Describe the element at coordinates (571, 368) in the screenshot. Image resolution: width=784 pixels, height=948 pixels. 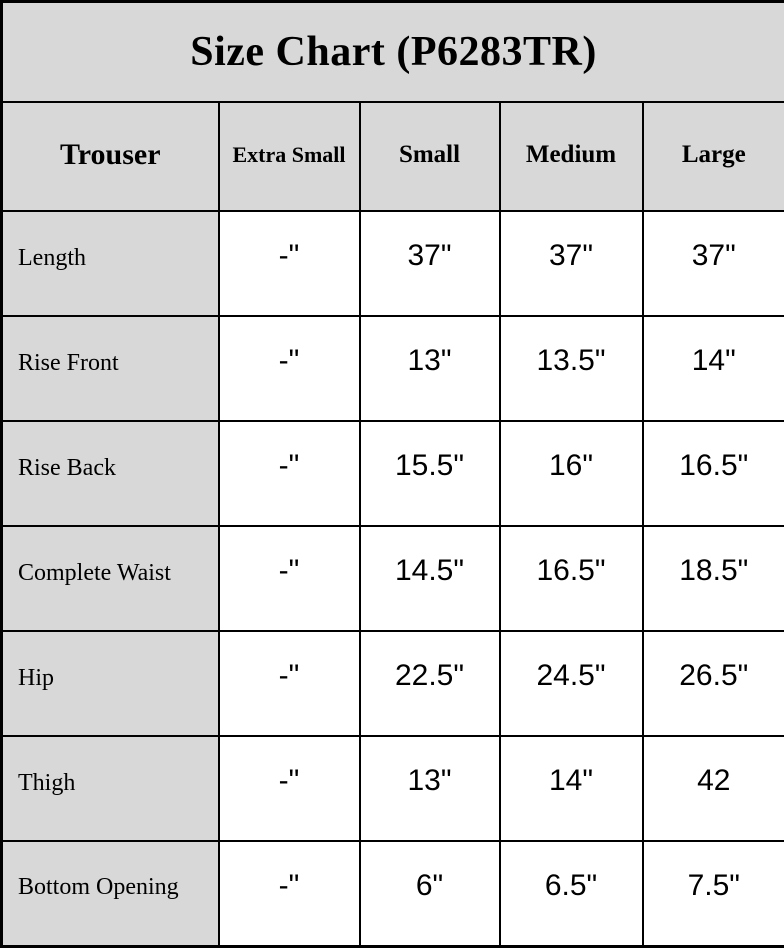
I see `cell-rise-front-medium: 13.5"` at that location.